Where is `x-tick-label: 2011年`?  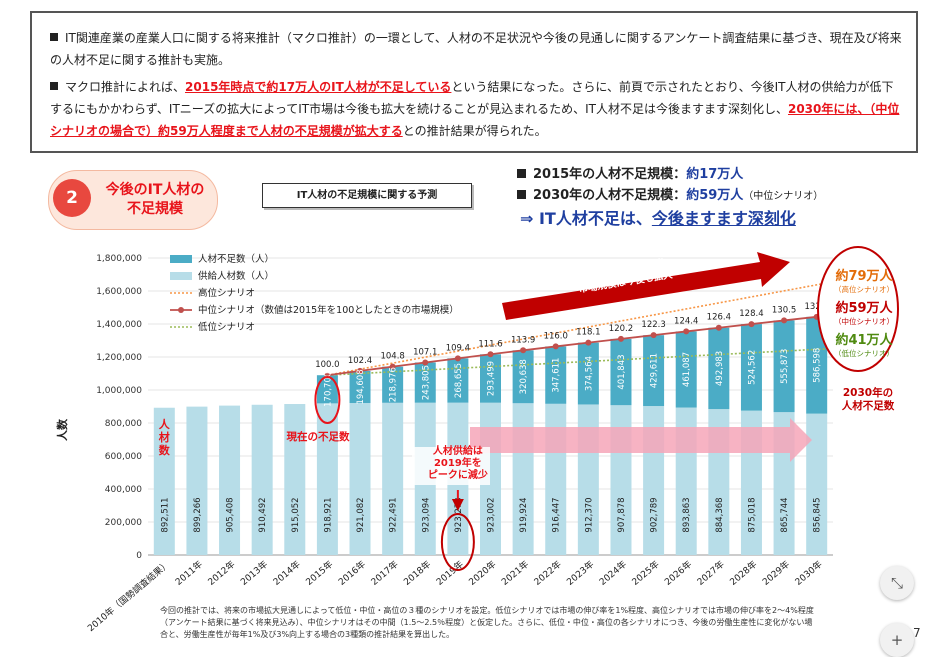
x-tick-label: 2011年 is located at coordinates (189, 573).